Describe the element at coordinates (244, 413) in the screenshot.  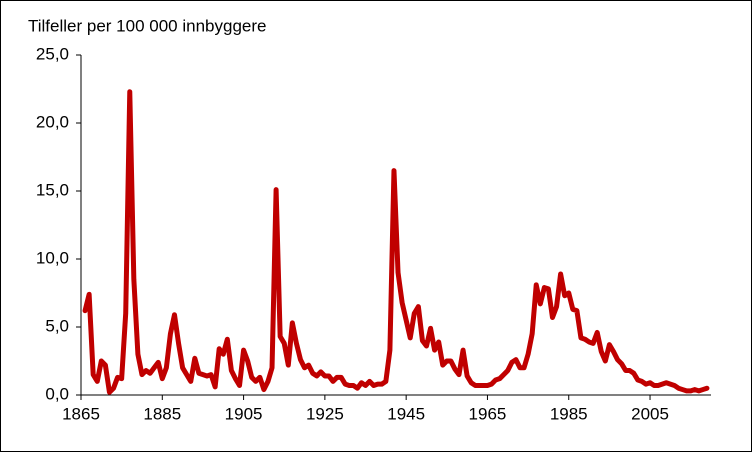
I see `x-tick-label: 1905` at that location.